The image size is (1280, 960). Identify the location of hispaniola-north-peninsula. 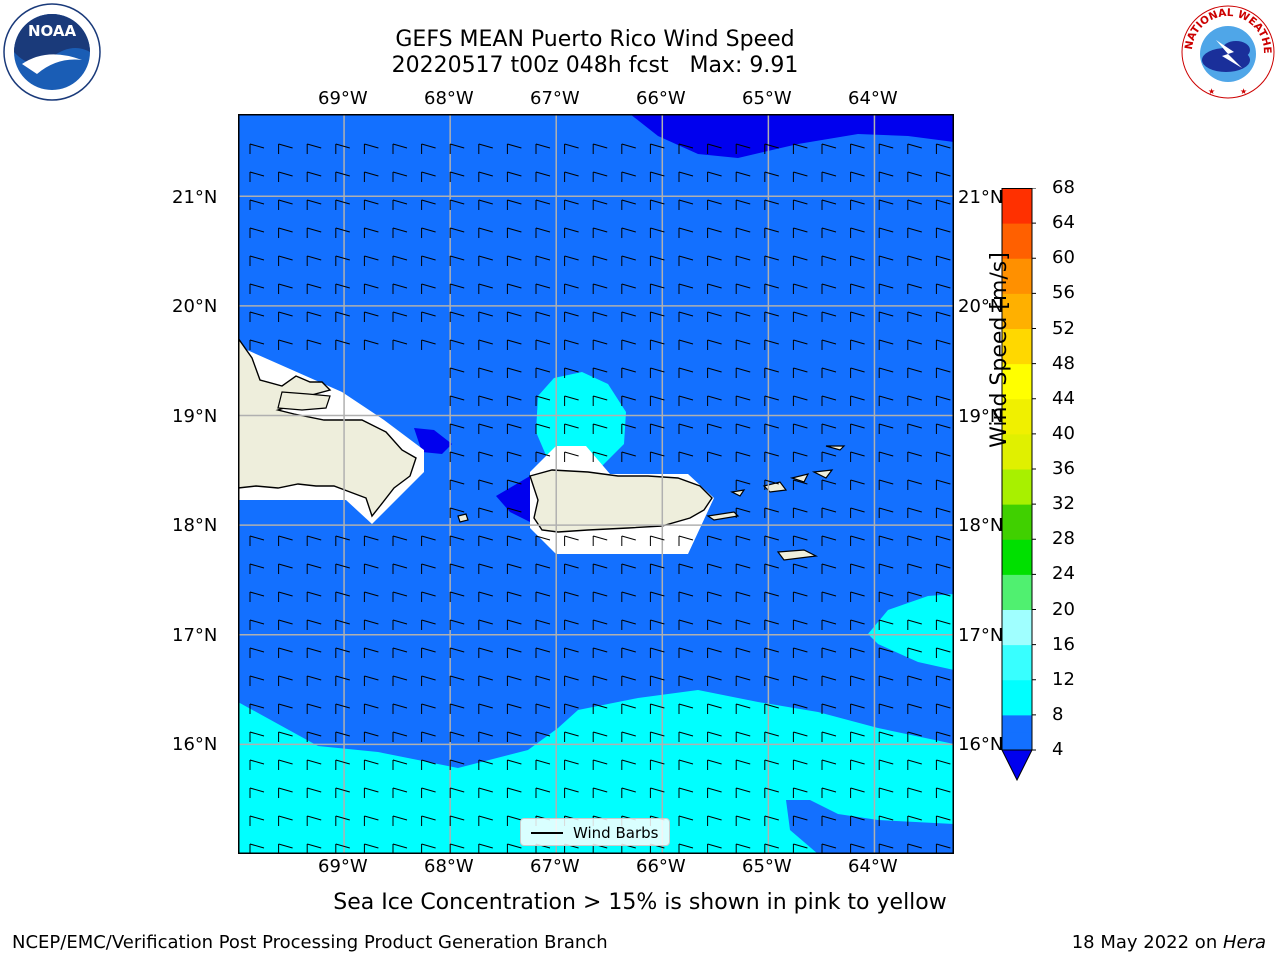
(304, 401).